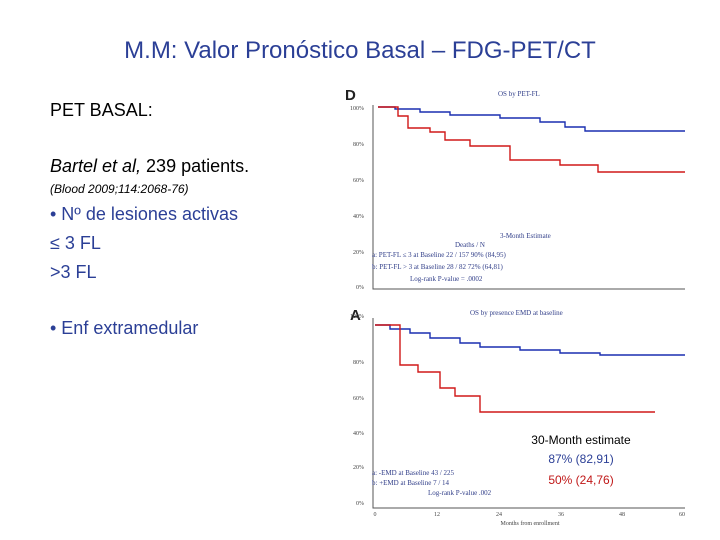 The width and height of the screenshot is (720, 540). What do you see at coordinates (119, 189) in the screenshot?
I see `citation: (Blood 2009;114:2068-76)` at bounding box center [119, 189].